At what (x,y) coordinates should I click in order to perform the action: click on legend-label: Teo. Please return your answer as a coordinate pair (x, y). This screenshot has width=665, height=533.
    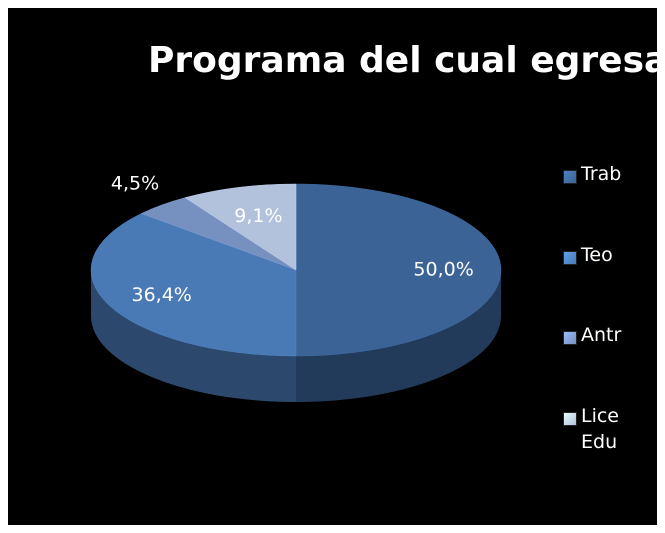
    Looking at the image, I should click on (597, 254).